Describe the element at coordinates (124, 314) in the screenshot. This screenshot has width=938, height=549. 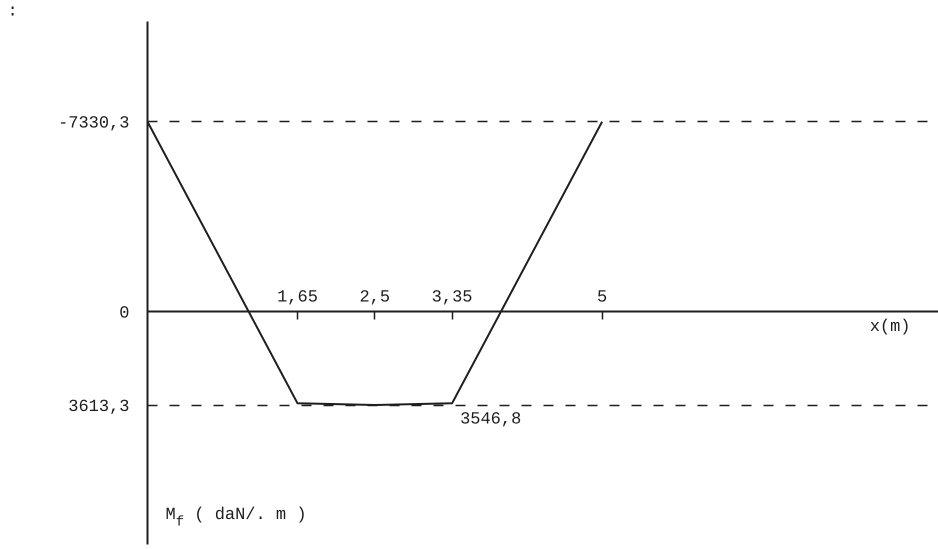
I see `y-tick-label: 0` at that location.